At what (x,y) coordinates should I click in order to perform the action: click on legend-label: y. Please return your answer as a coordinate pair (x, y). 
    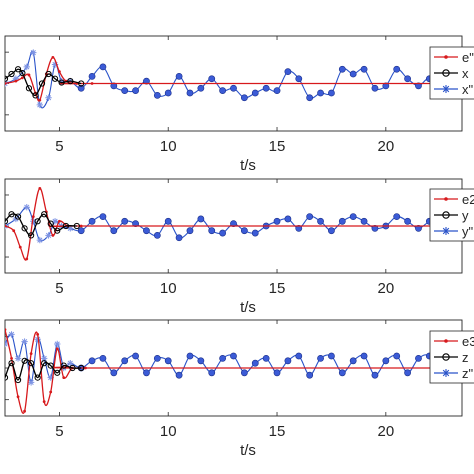
    Looking at the image, I should click on (465, 215).